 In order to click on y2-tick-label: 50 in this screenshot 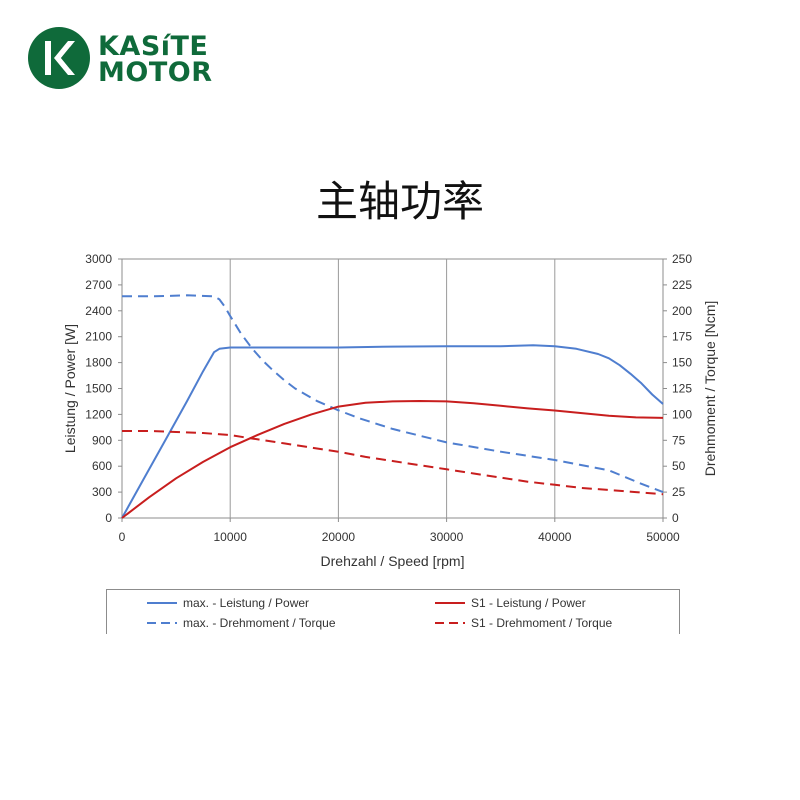, I will do `click(679, 466)`.